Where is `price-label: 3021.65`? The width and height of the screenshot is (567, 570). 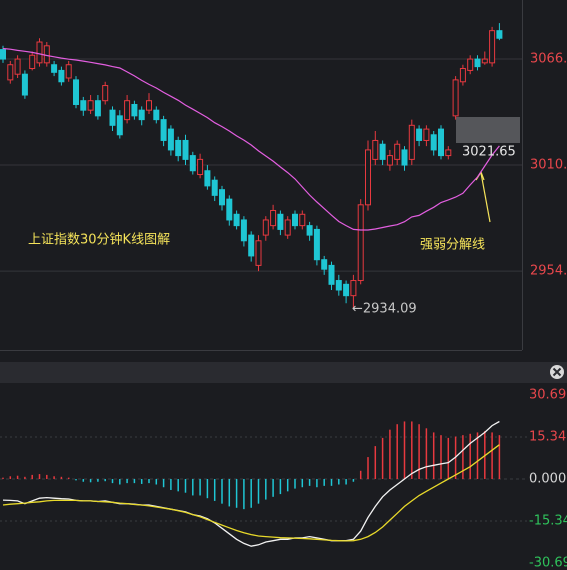
price-label: 3021.65 is located at coordinates (489, 152).